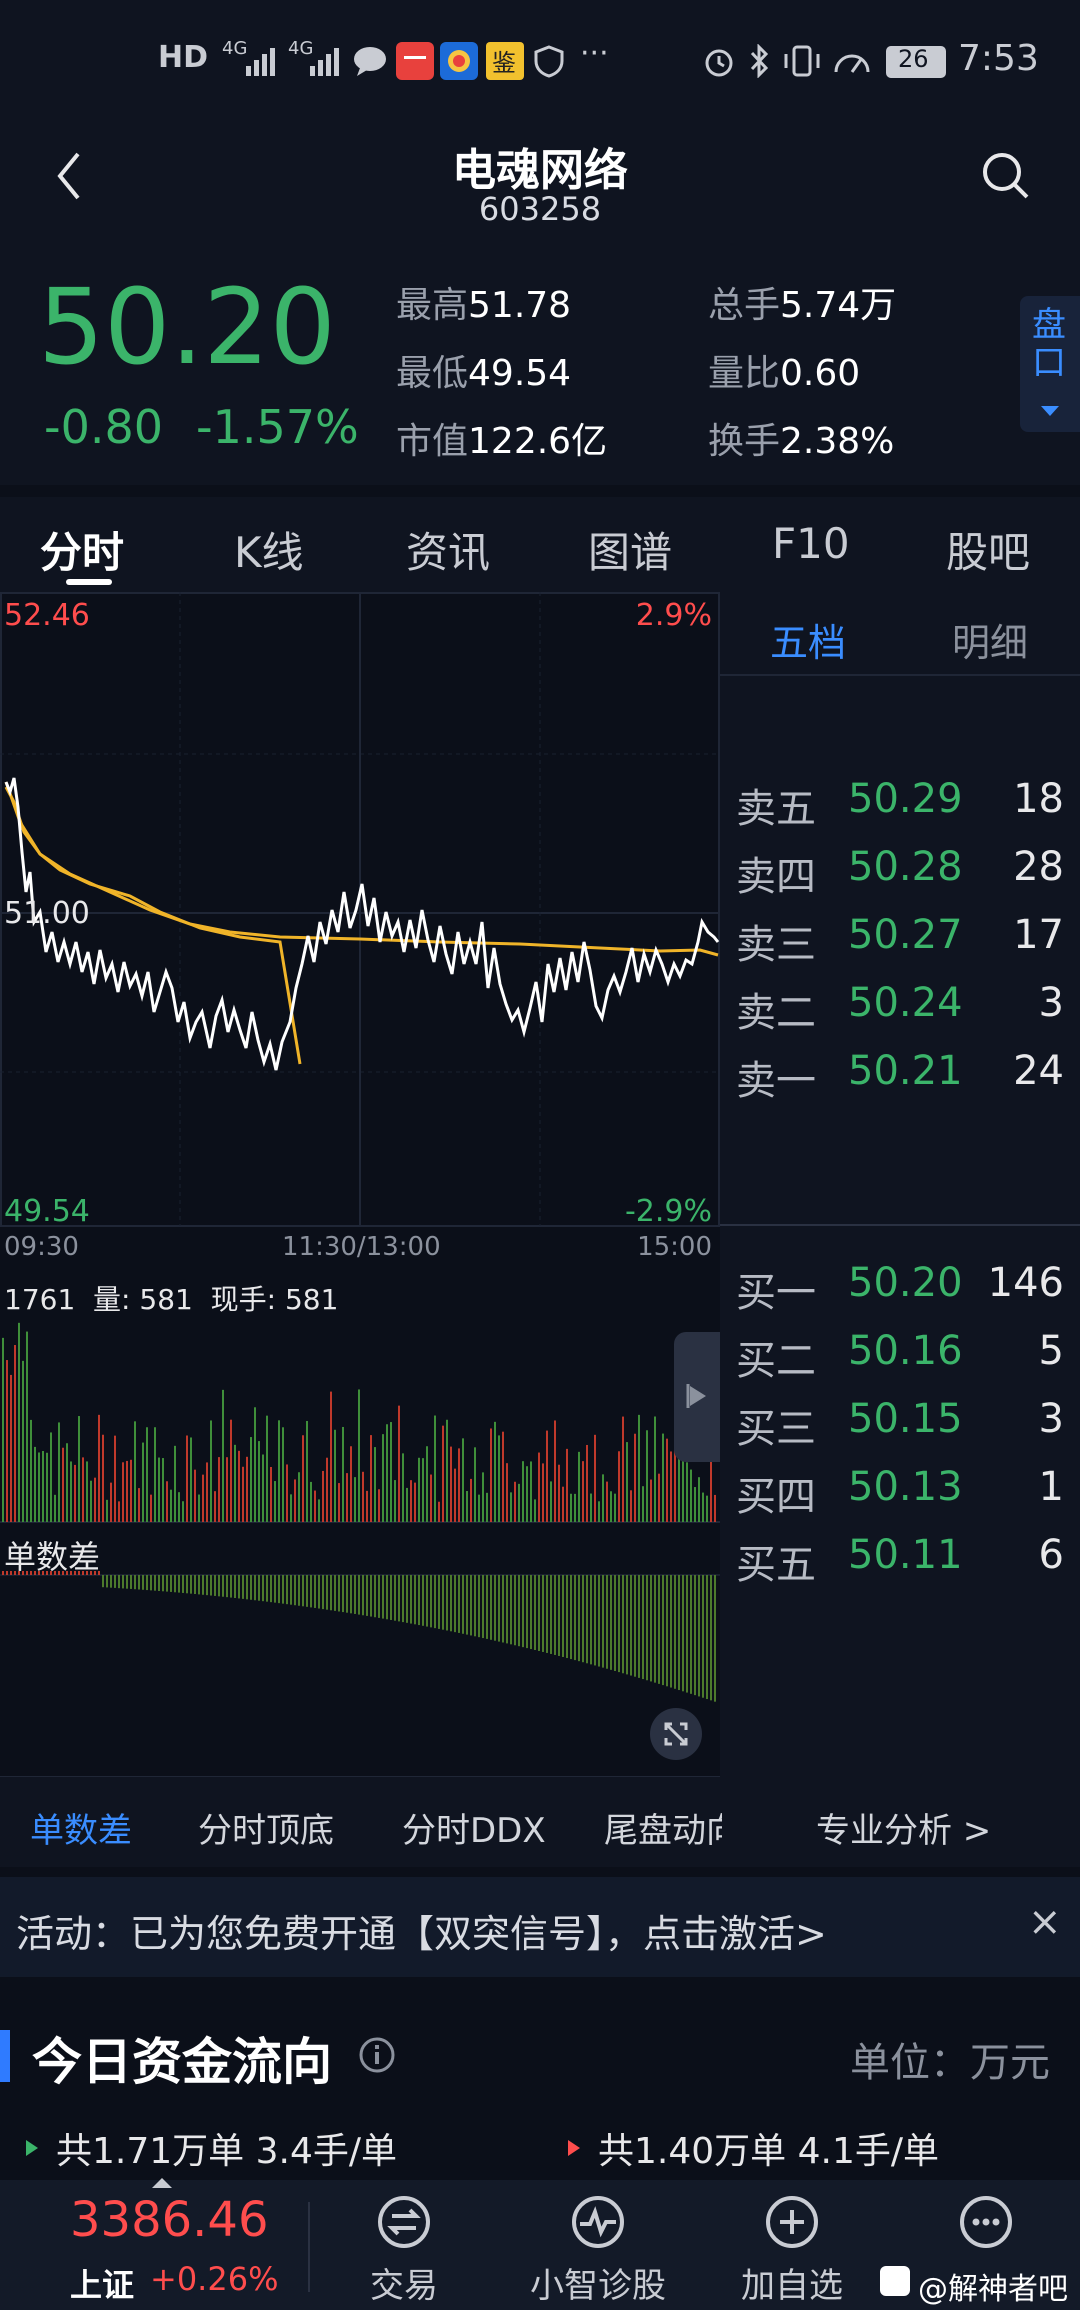 Image resolution: width=1080 pixels, height=2310 pixels. I want to click on tab-kline: K线, so click(269, 552).